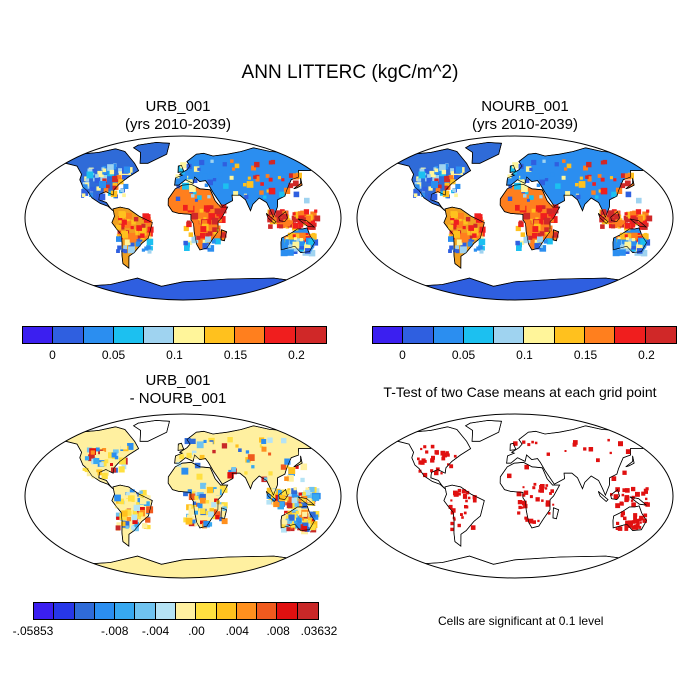 This screenshot has width=700, height=700. What do you see at coordinates (183, 496) in the screenshot?
I see `map-border` at bounding box center [183, 496].